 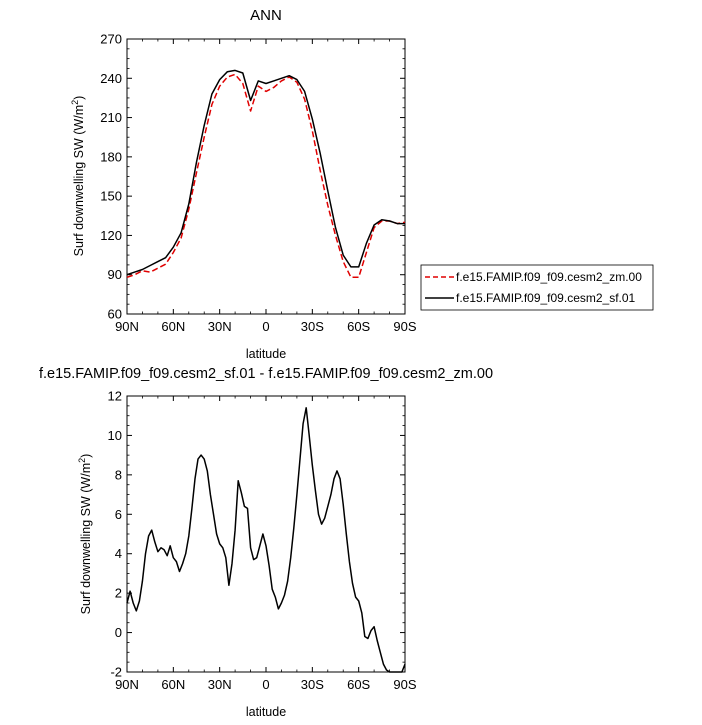 What do you see at coordinates (312, 684) in the screenshot?
I see `bottom-x-tick-label: 30S` at bounding box center [312, 684].